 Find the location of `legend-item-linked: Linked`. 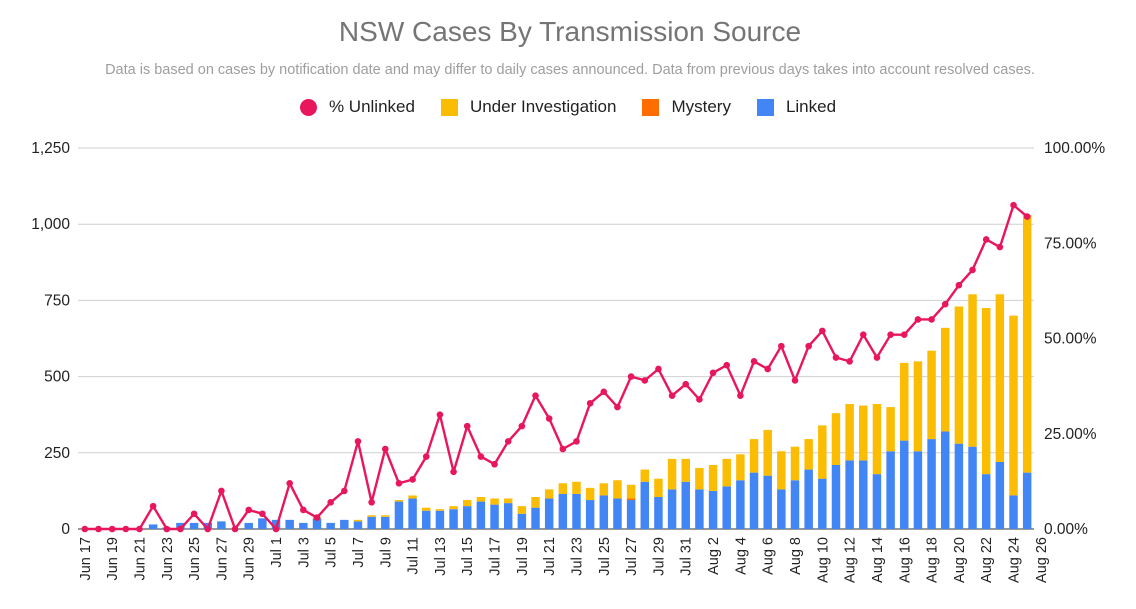

legend-item-linked: Linked is located at coordinates (796, 107).